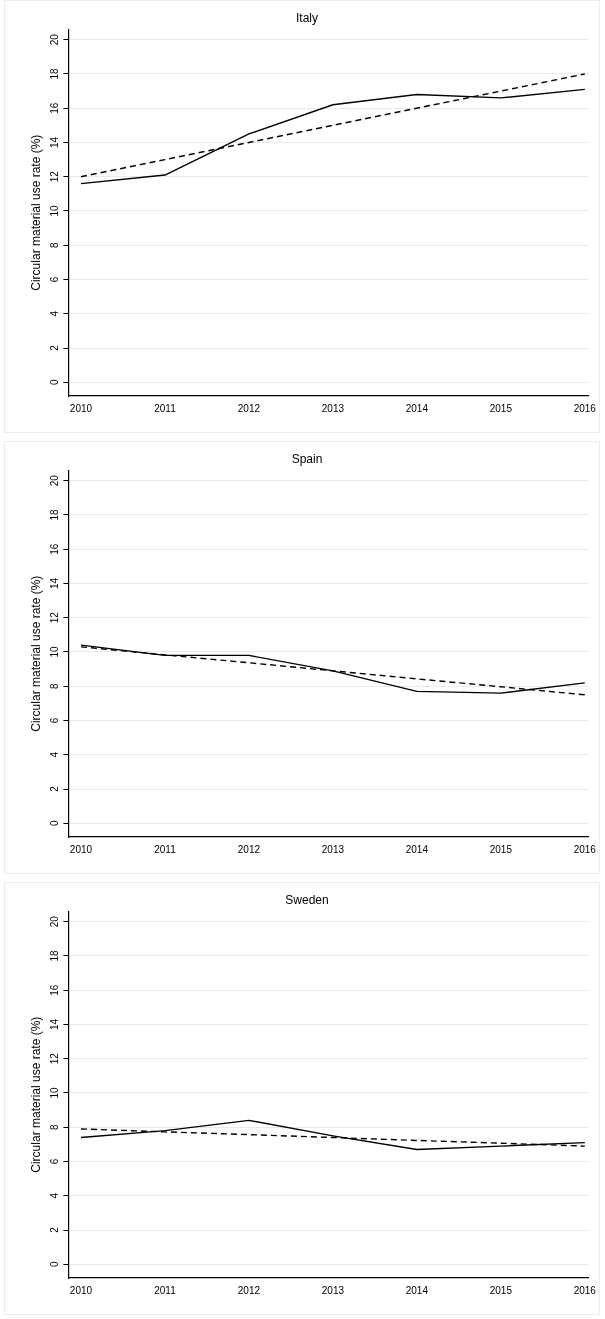  Describe the element at coordinates (307, 458) in the screenshot. I see `chart-title: Spain` at that location.